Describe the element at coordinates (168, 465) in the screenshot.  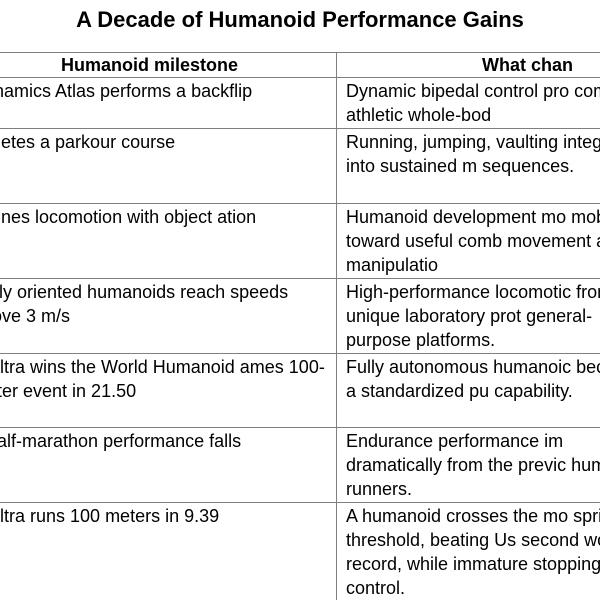
I see `milestone-cell: d half-marathon performance falls` at that location.